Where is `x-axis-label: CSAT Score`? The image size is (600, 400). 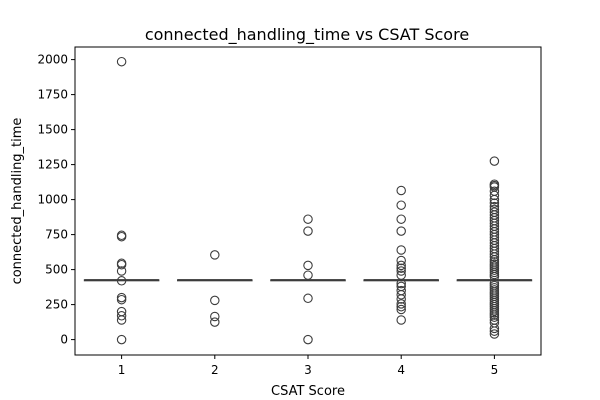
x-axis-label: CSAT Score is located at coordinates (308, 391).